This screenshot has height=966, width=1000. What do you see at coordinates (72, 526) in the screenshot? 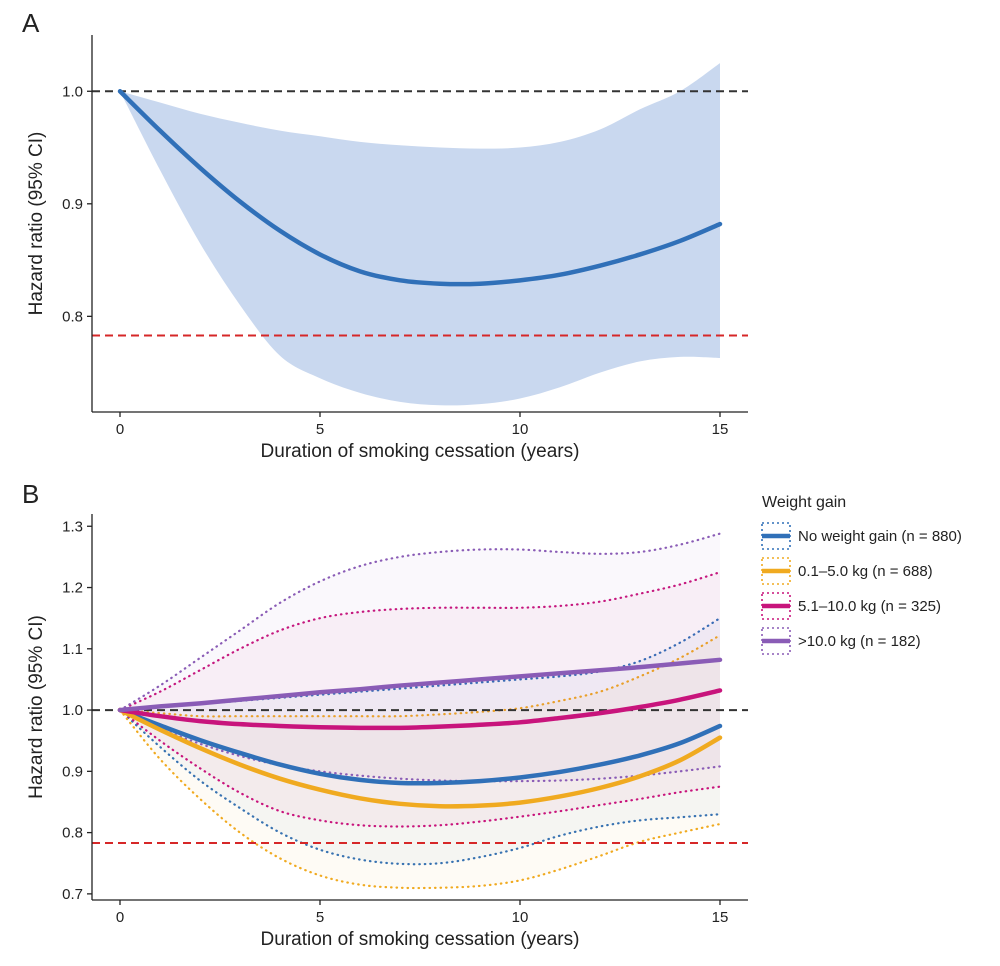
I see `y-tick-label: 1.3` at bounding box center [72, 526].